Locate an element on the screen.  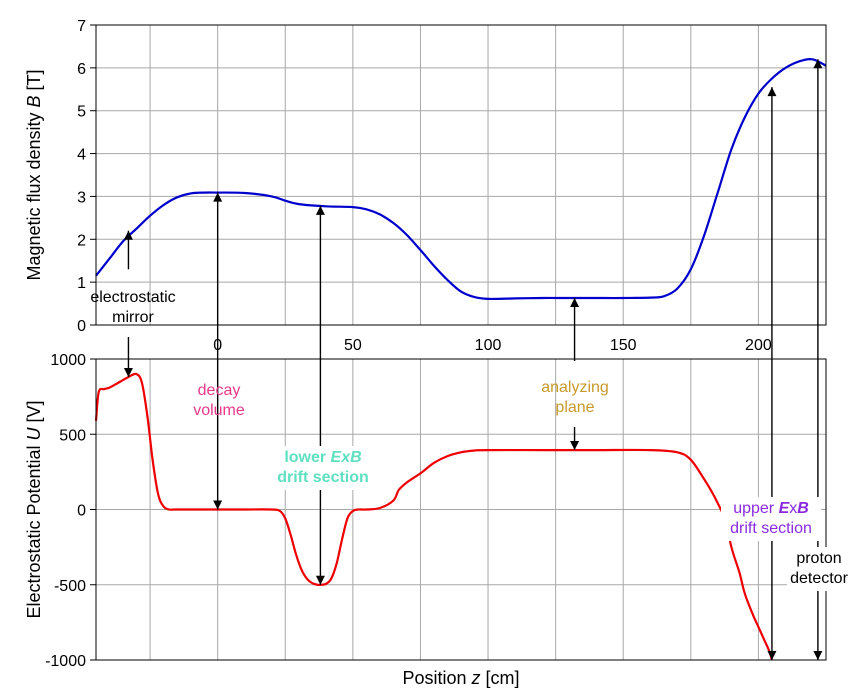
label-part: decay is located at coordinates (219, 390).